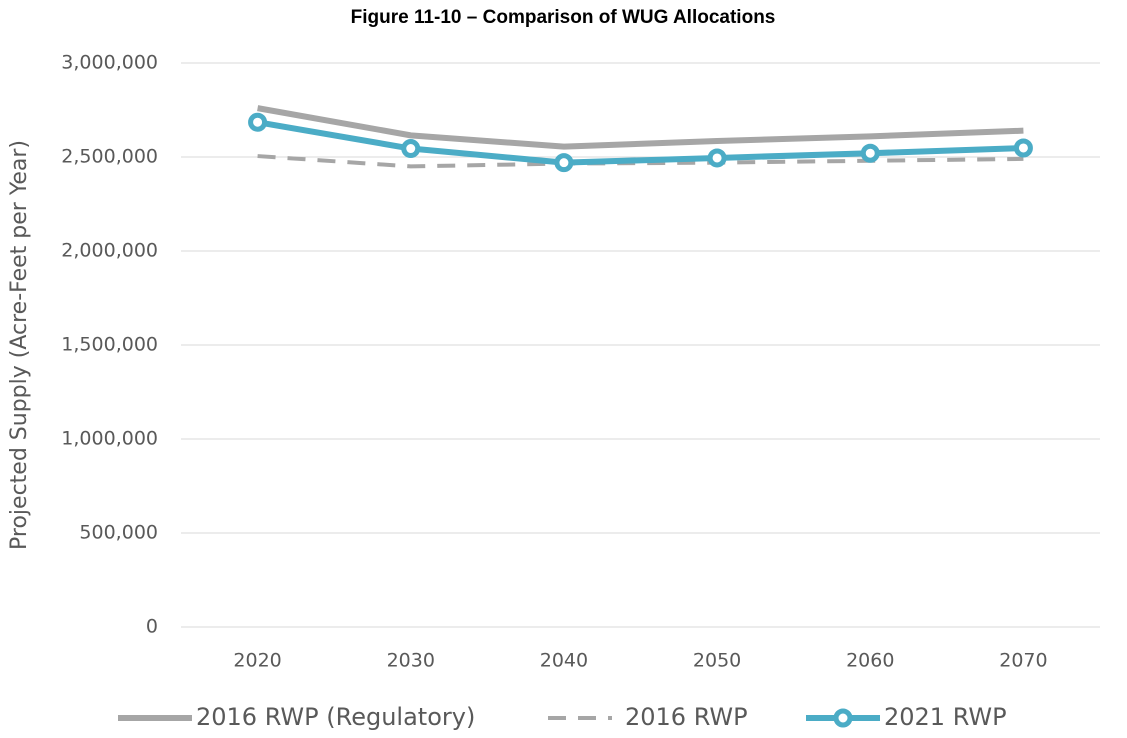 The height and width of the screenshot is (738, 1127). I want to click on y-tick-label: 500,000, so click(118, 533).